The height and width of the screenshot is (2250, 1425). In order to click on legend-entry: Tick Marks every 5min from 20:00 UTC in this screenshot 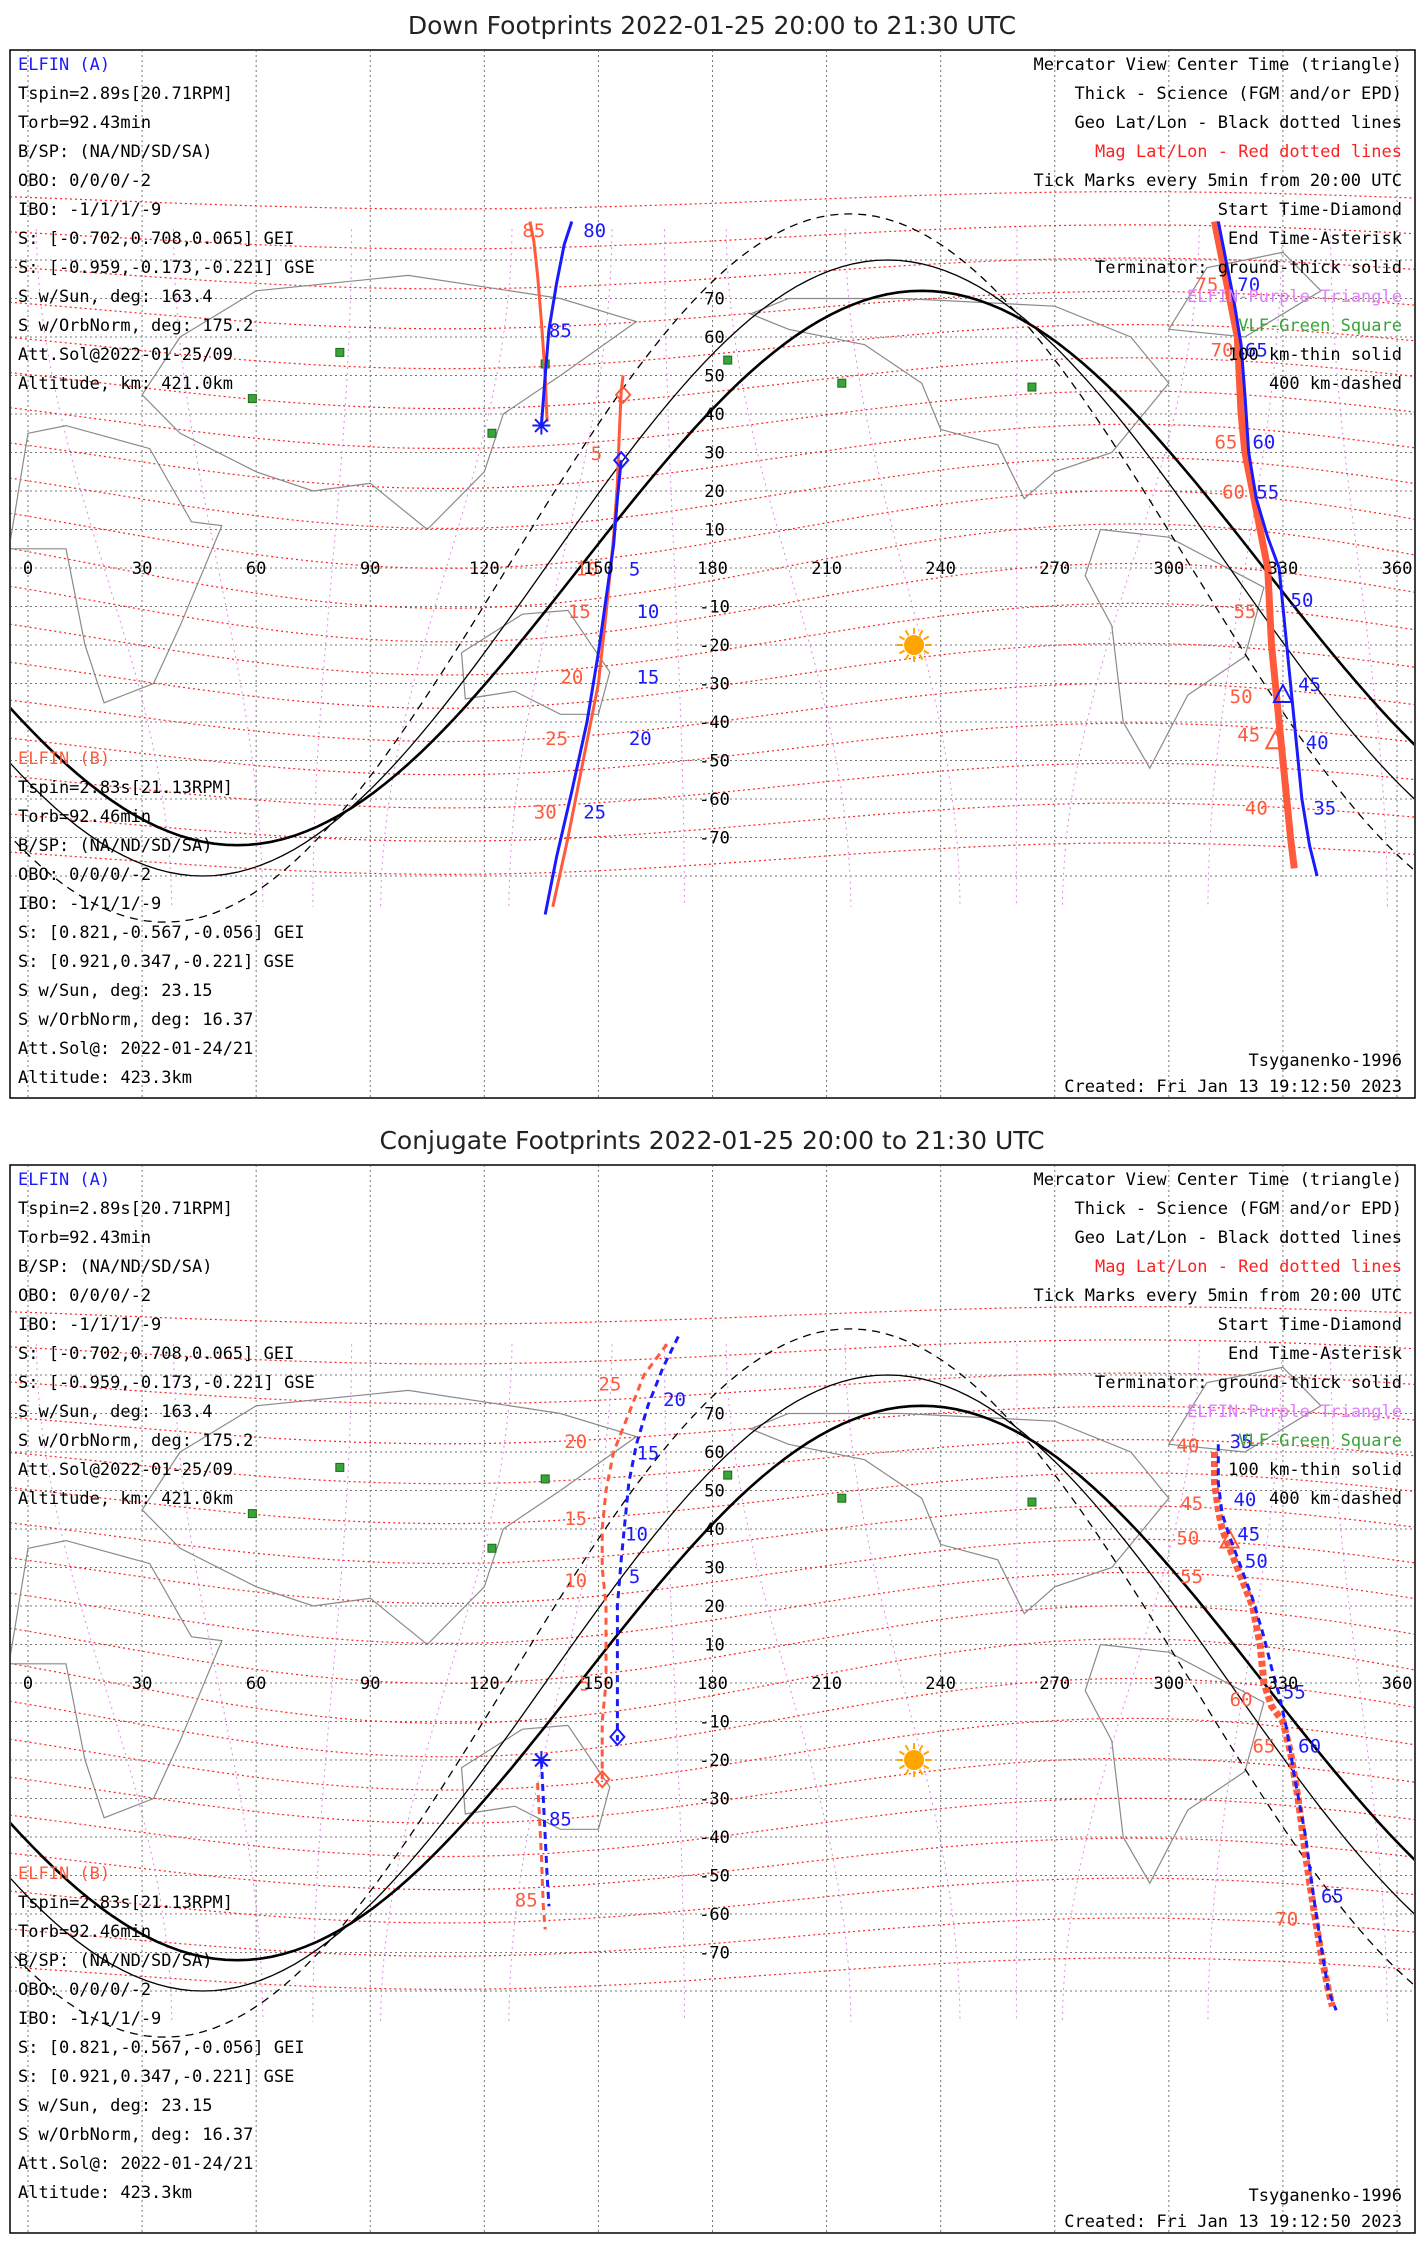, I will do `click(1218, 1296)`.